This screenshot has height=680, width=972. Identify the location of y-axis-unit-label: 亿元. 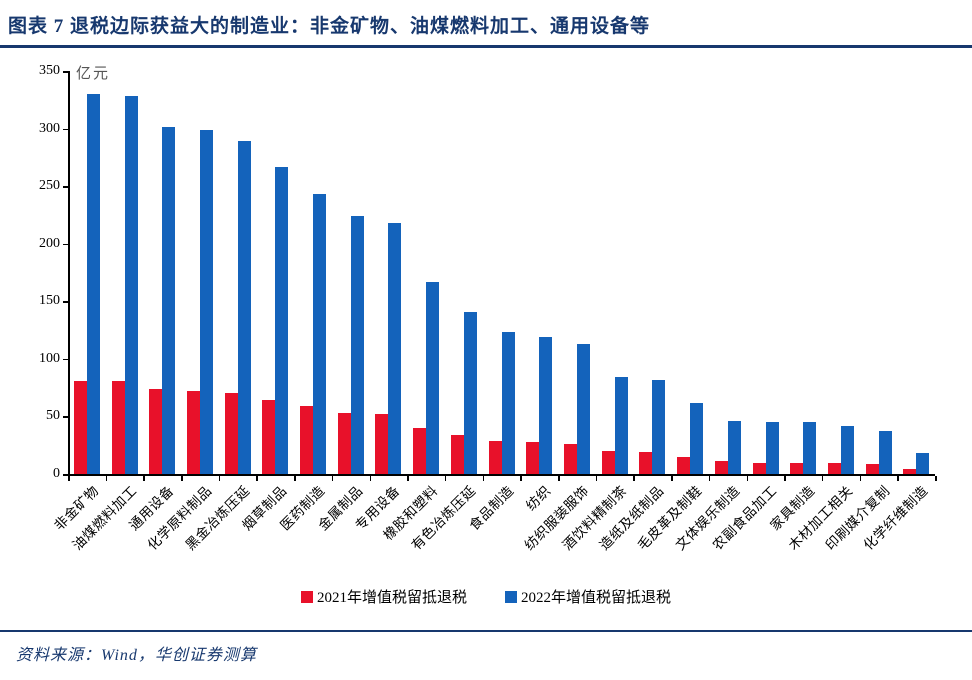
(93, 74).